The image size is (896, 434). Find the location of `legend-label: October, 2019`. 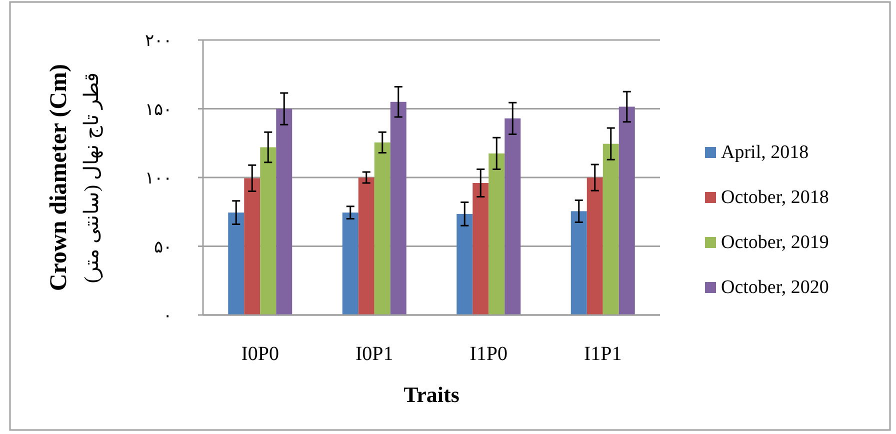

legend-label: October, 2019 is located at coordinates (775, 242).